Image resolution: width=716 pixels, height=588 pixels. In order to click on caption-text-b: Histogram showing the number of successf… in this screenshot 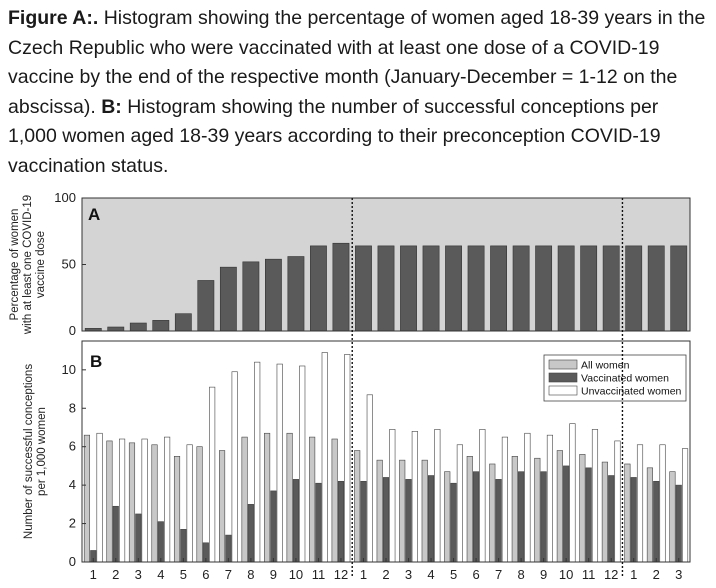, I will do `click(334, 136)`.